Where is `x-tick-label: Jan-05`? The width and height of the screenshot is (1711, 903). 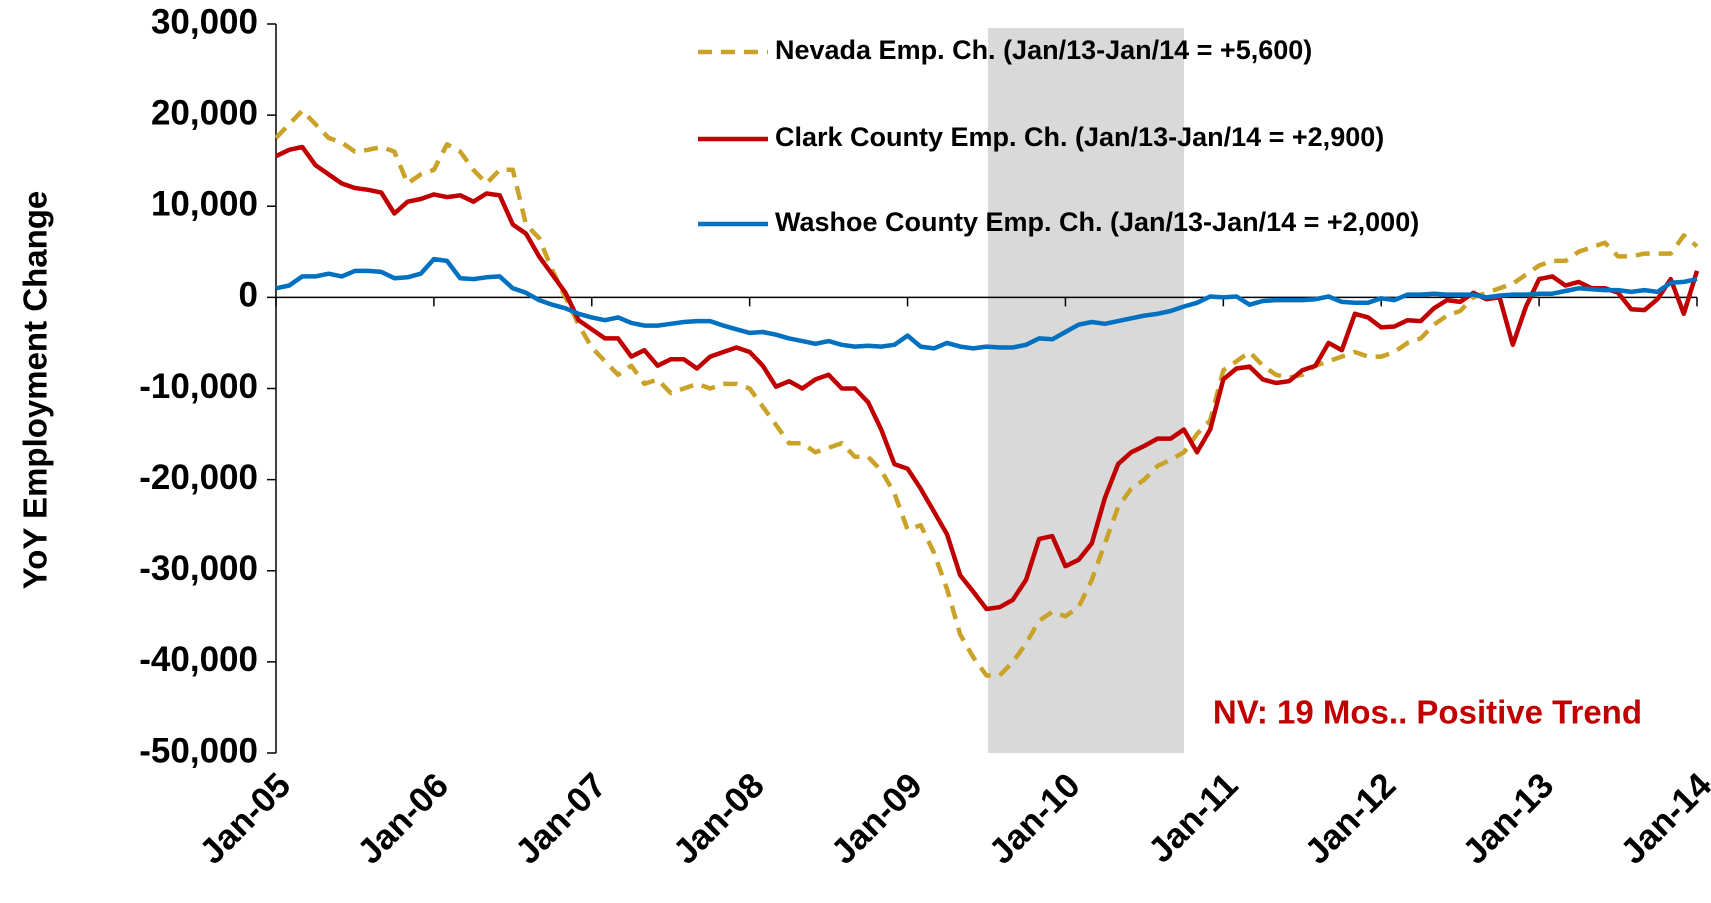
x-tick-label: Jan-05 is located at coordinates (245, 819).